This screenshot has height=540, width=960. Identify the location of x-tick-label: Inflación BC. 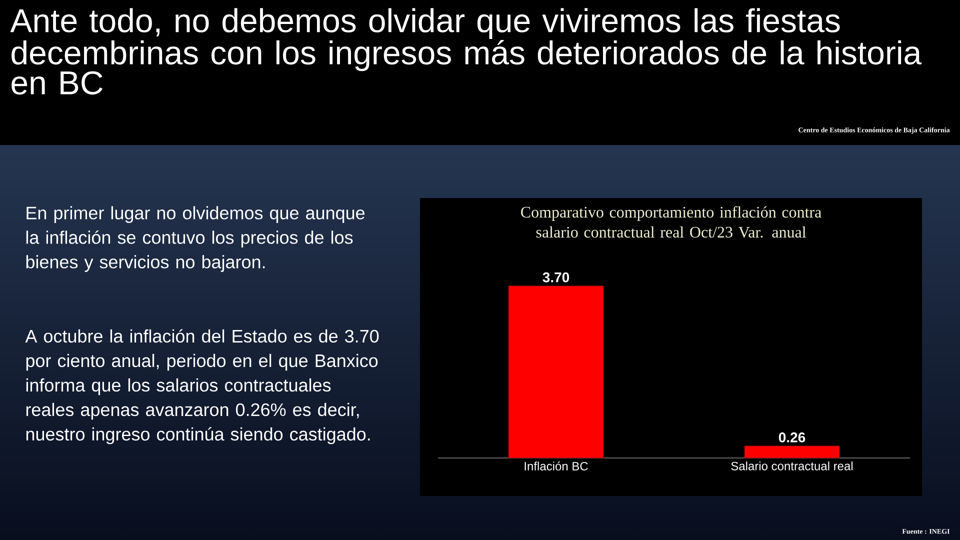
(556, 466).